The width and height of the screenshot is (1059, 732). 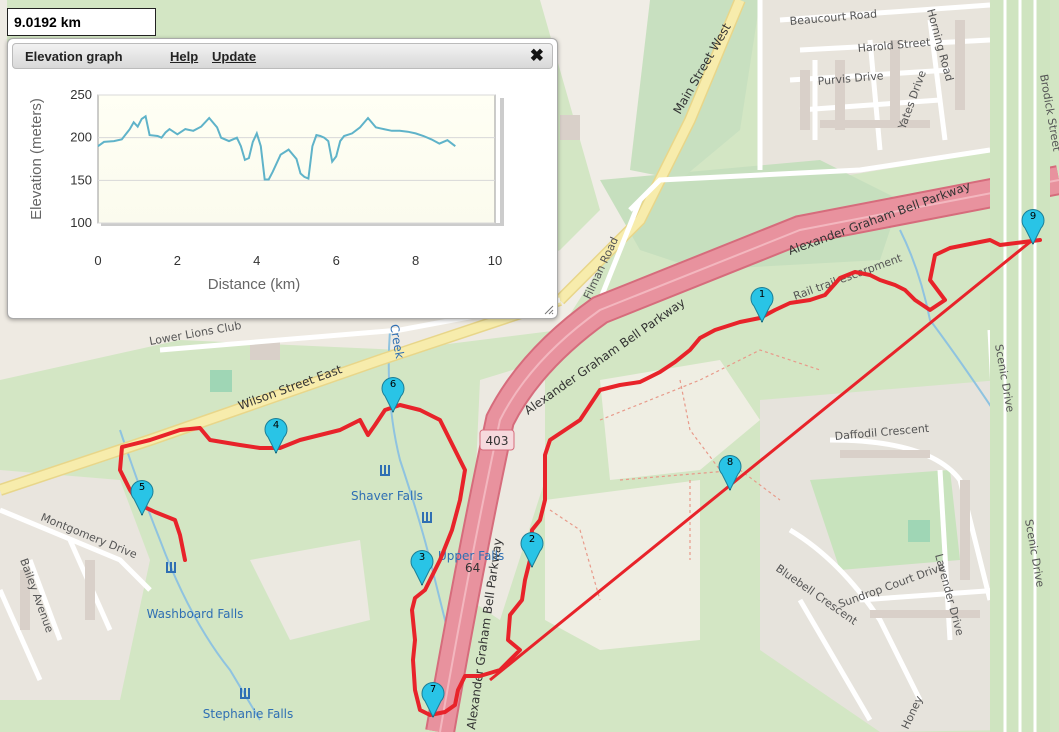 What do you see at coordinates (81, 94) in the screenshot?
I see `y-tick-label: 250` at bounding box center [81, 94].